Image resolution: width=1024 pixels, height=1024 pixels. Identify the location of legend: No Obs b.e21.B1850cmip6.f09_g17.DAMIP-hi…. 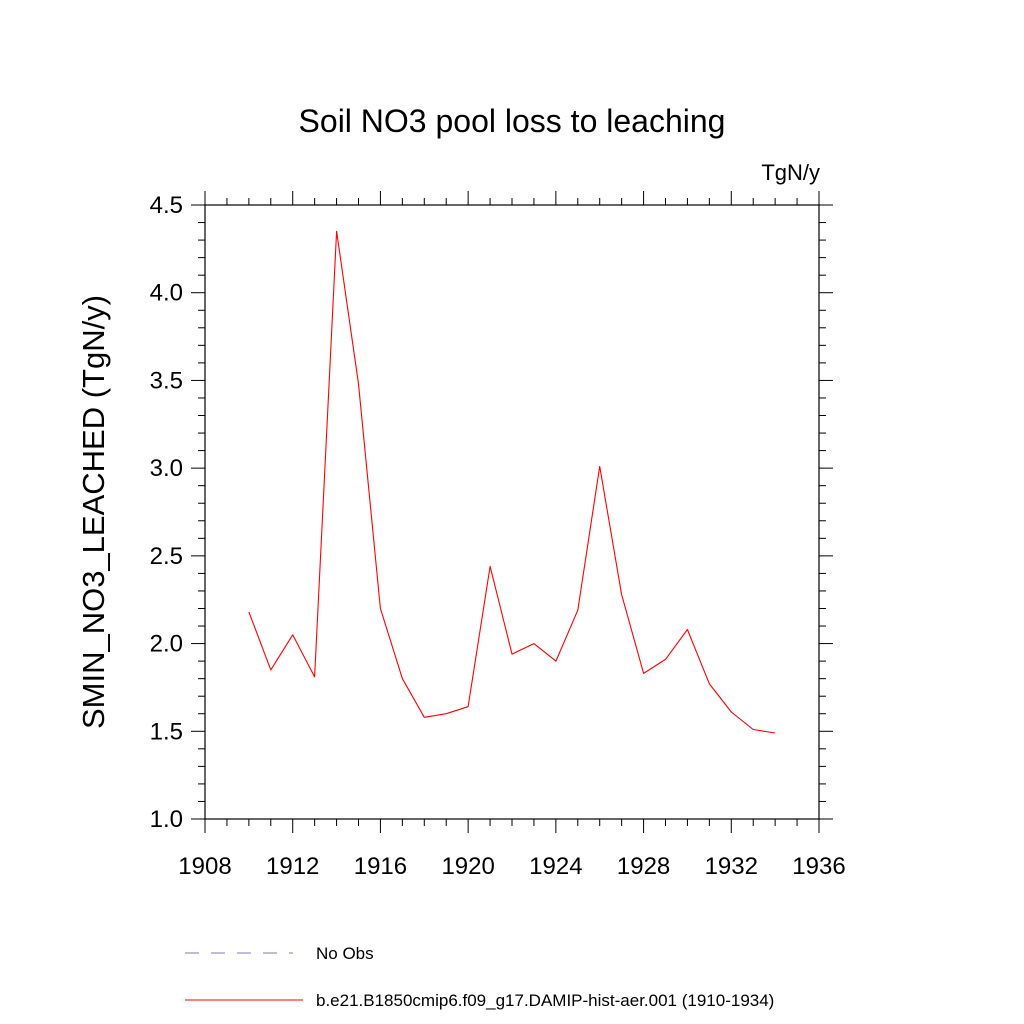
(479, 977).